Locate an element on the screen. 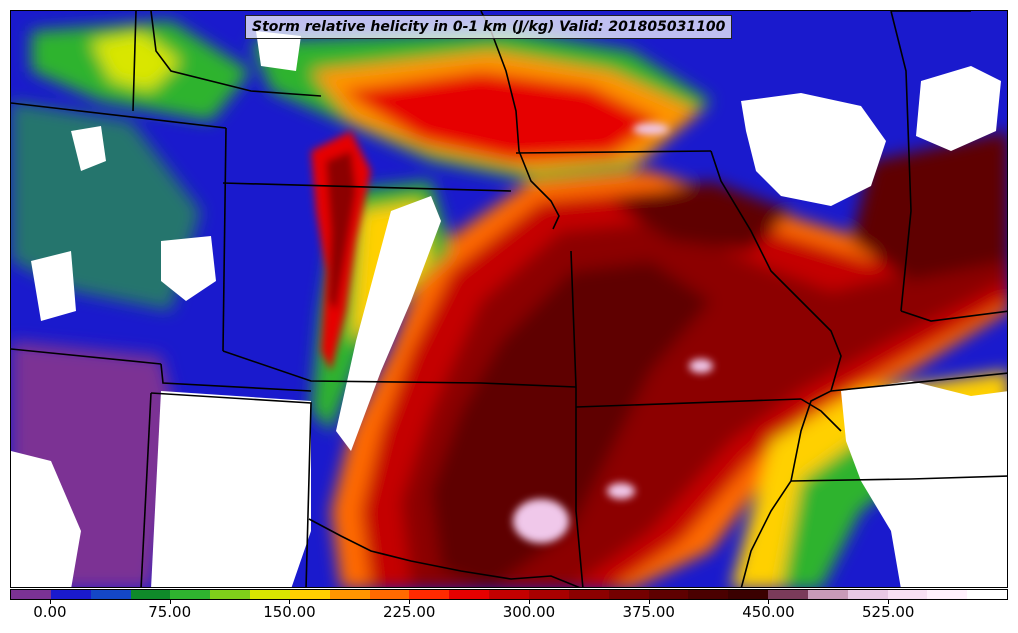  colorbar-tick-label: 300.00 is located at coordinates (529, 612).